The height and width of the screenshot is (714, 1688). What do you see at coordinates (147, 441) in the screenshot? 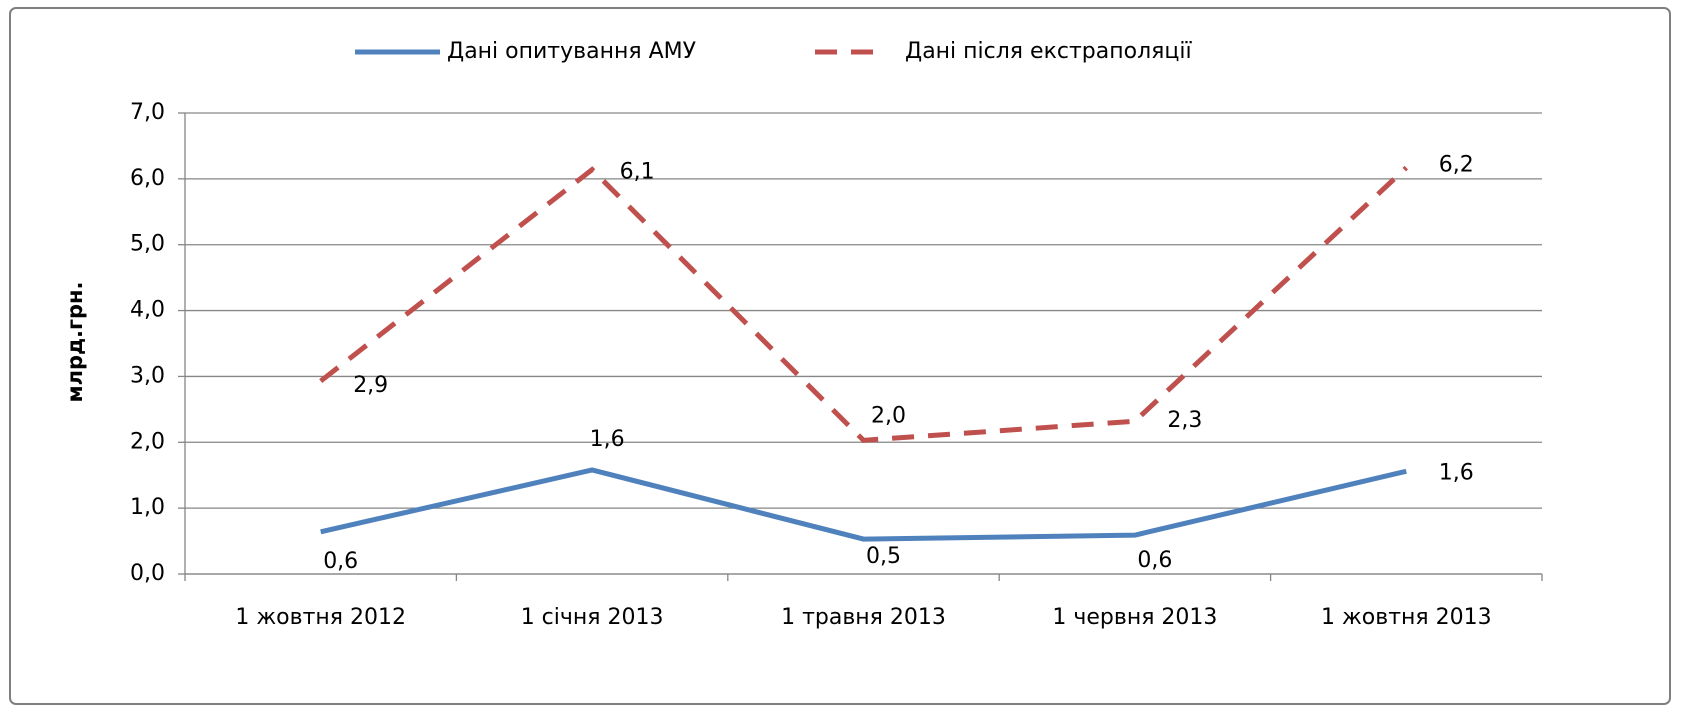
I see `y-tick-label: 2,0` at bounding box center [147, 441].